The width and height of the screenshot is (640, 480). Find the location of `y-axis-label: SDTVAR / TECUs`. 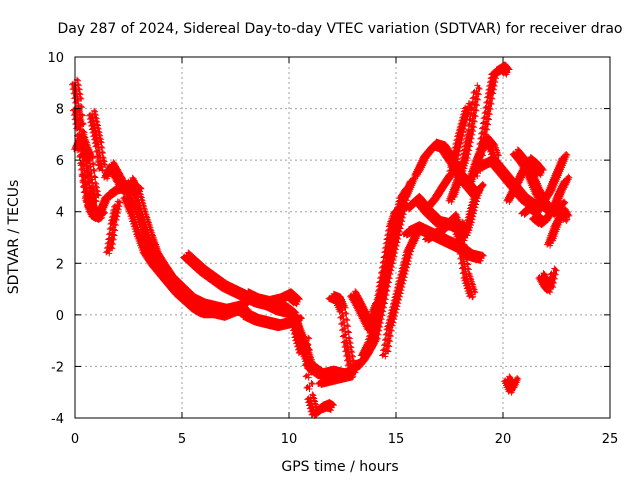

y-axis-label: SDTVAR / TECUs is located at coordinates (14, 237).